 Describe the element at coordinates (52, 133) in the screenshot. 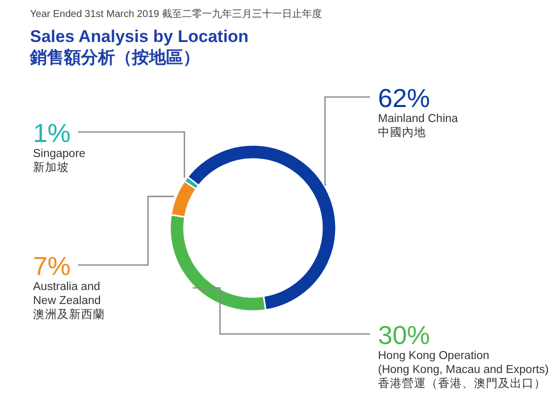

I see `data-label: 1%` at that location.